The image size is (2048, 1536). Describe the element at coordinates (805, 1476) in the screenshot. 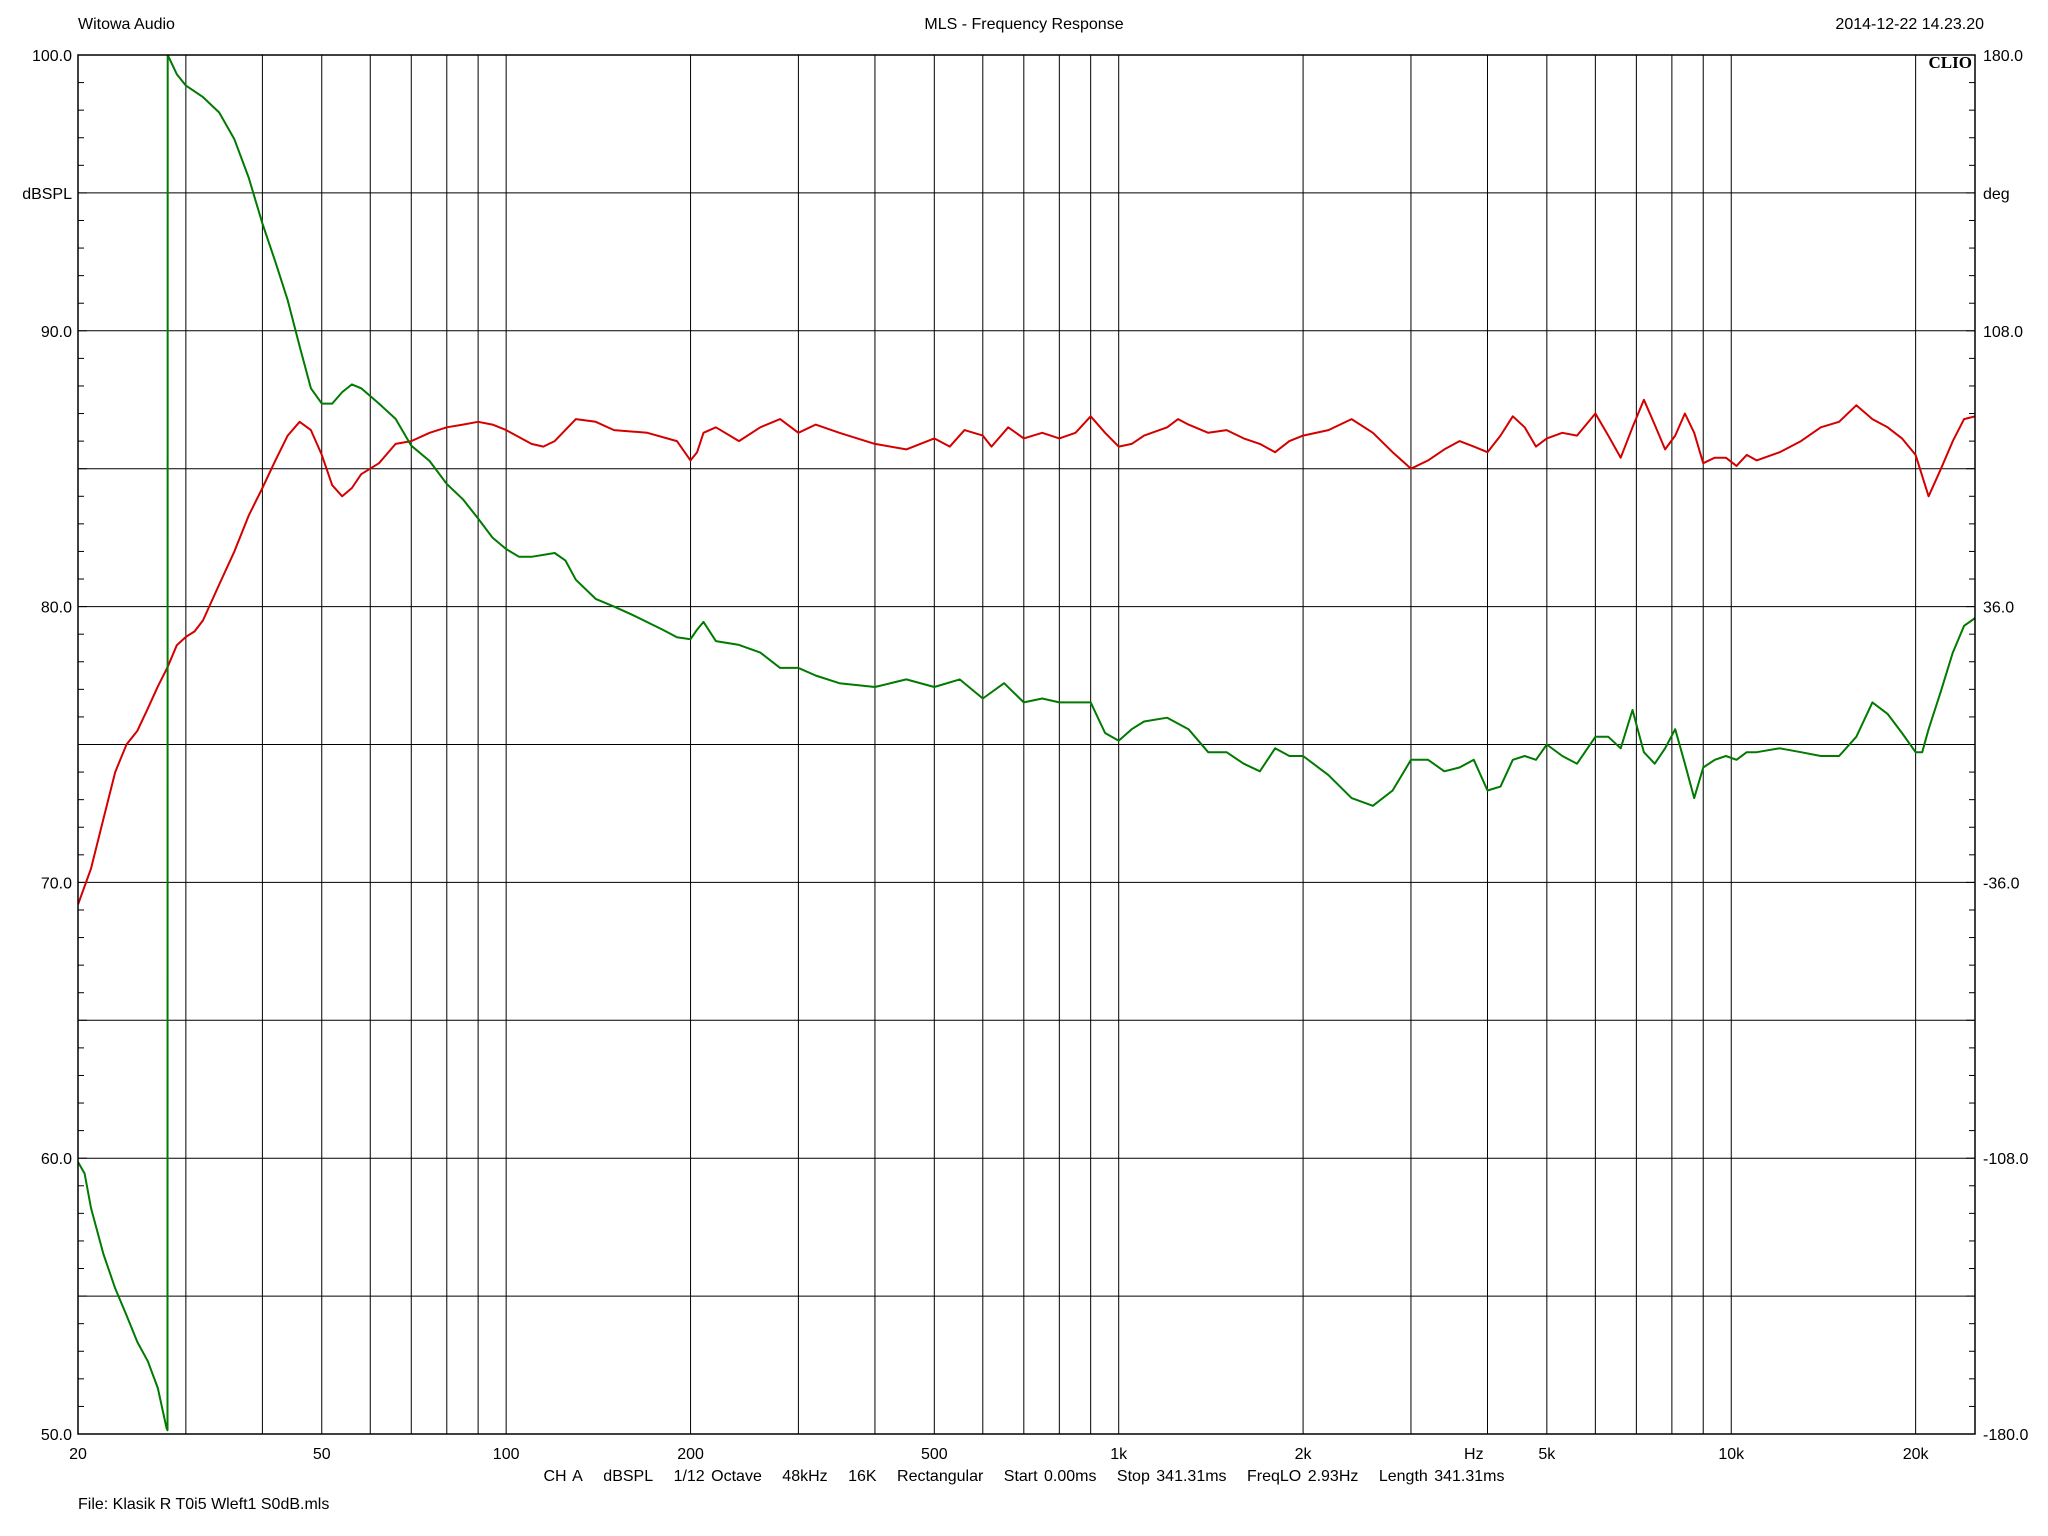

I see `param-sample-rate: 48kHz` at that location.